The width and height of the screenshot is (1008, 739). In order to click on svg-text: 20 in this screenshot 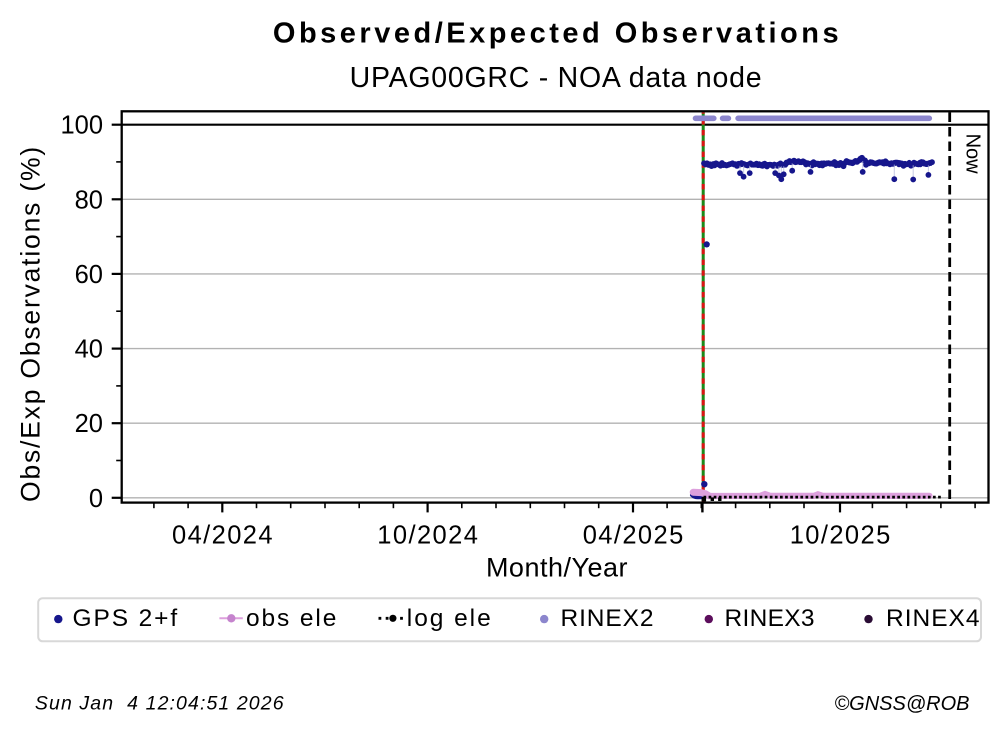, I will do `click(89, 424)`.